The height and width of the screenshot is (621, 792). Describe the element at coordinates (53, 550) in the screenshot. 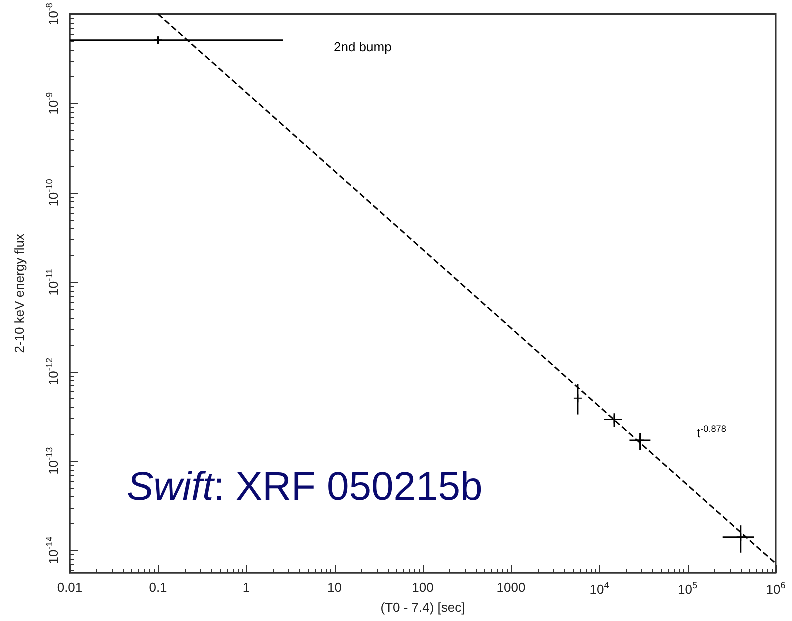

I see `y-tick-label: 10-14` at that location.